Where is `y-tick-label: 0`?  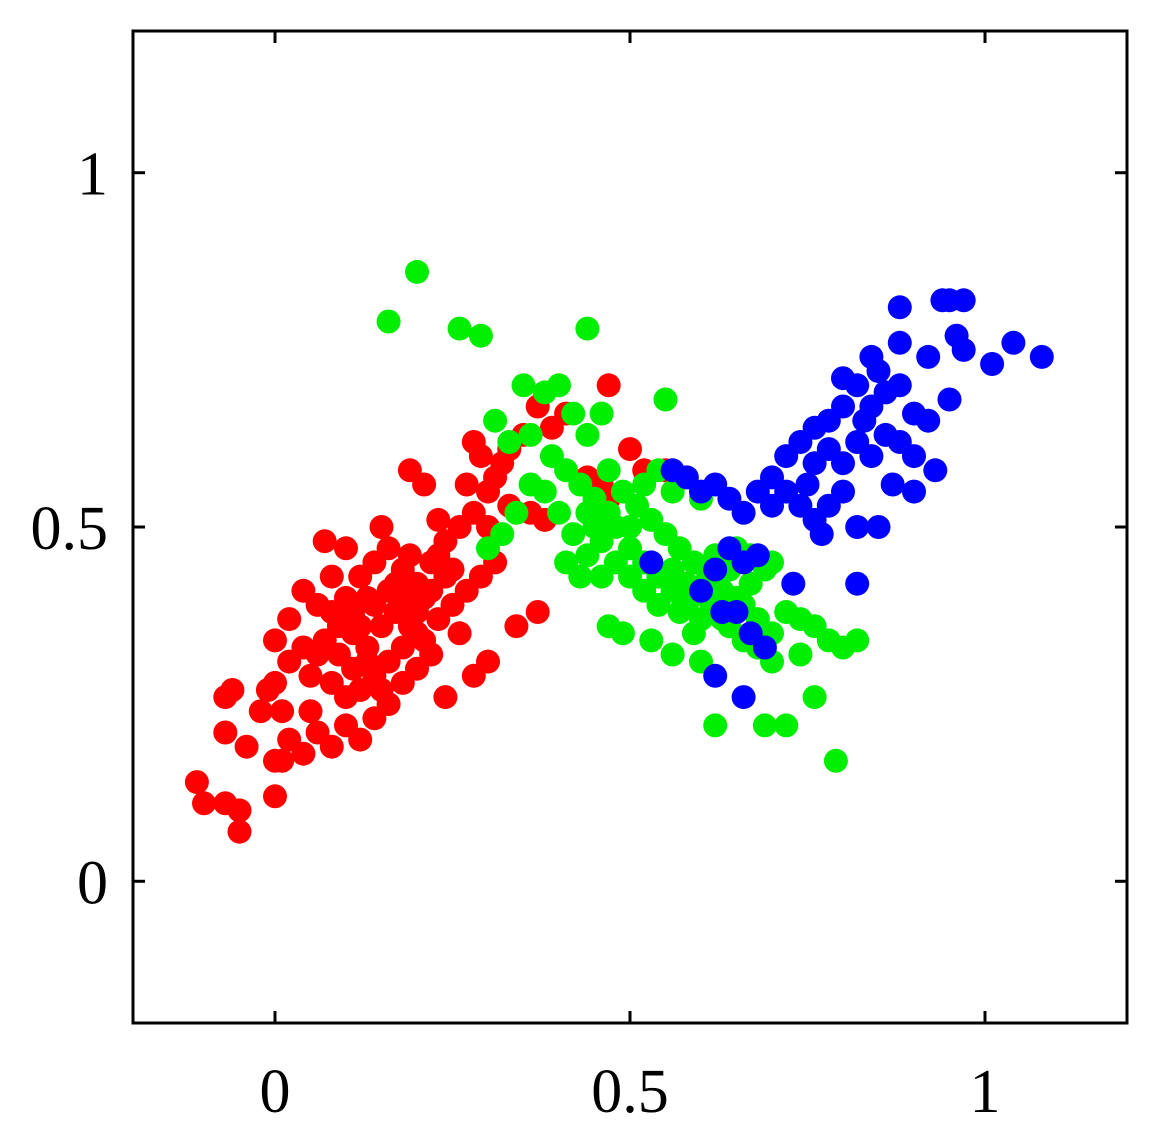 y-tick-label: 0 is located at coordinates (92, 883).